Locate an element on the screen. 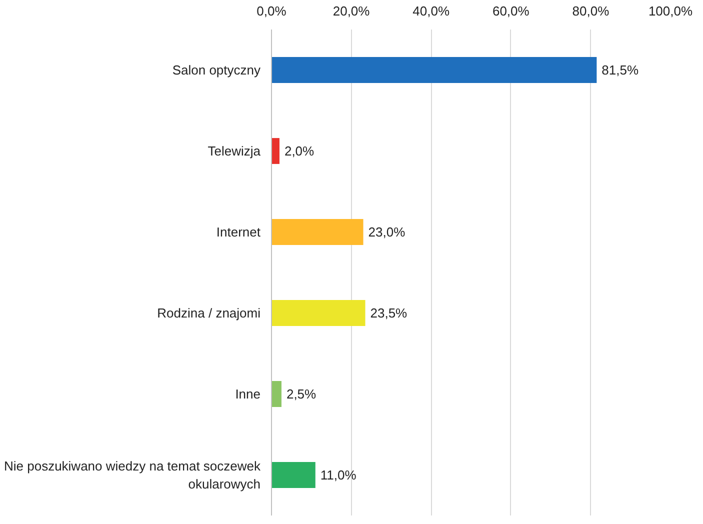 This screenshot has width=703, height=524. x-tick-label: 80,0% is located at coordinates (591, 11).